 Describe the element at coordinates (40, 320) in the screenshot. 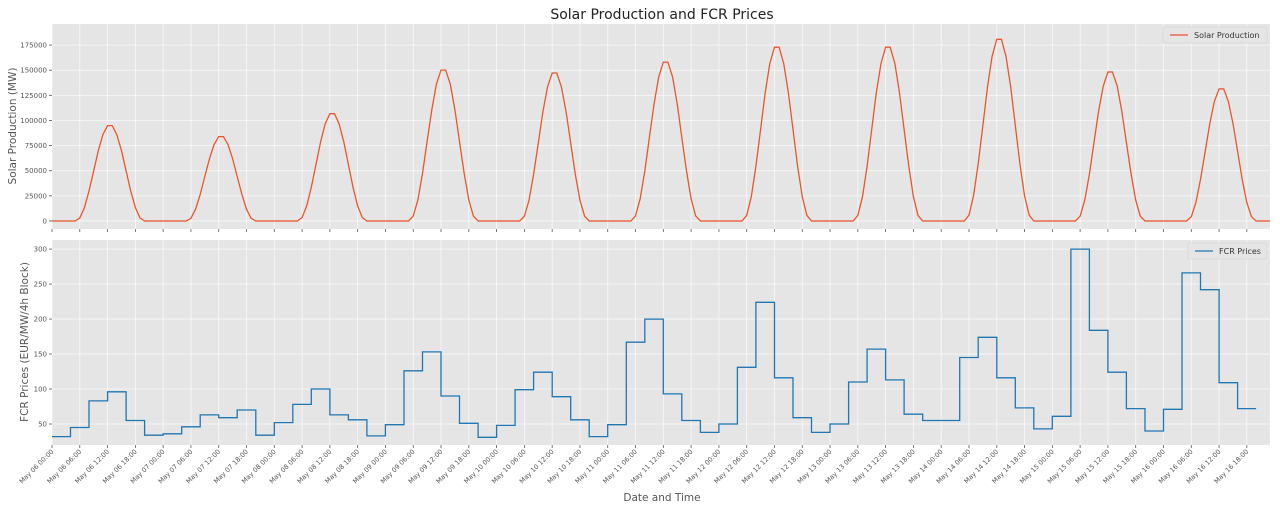

I see `fcr-y-tick-label: 200` at that location.